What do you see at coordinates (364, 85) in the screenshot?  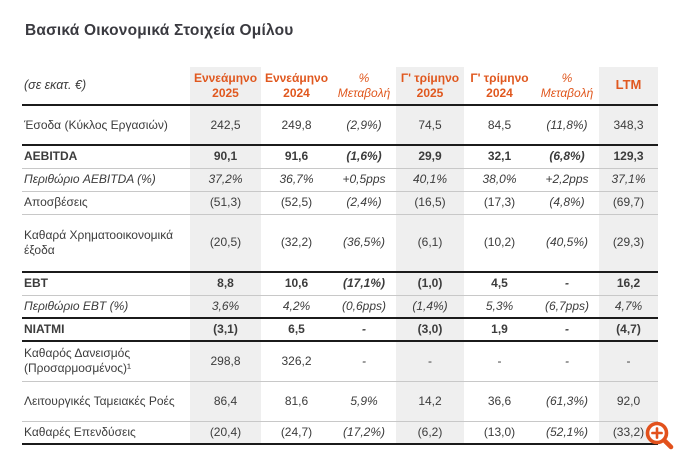 I see `col-header-change-9m: % Μεταβολή` at bounding box center [364, 85].